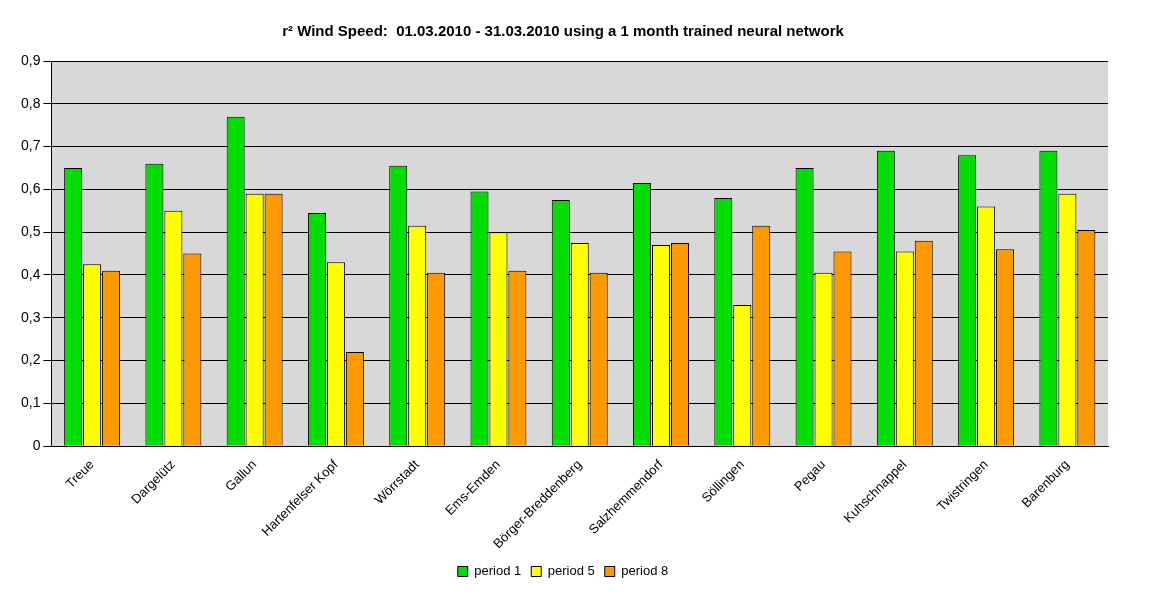 The width and height of the screenshot is (1154, 607). I want to click on y-tick-label: 0,6, so click(30, 188).